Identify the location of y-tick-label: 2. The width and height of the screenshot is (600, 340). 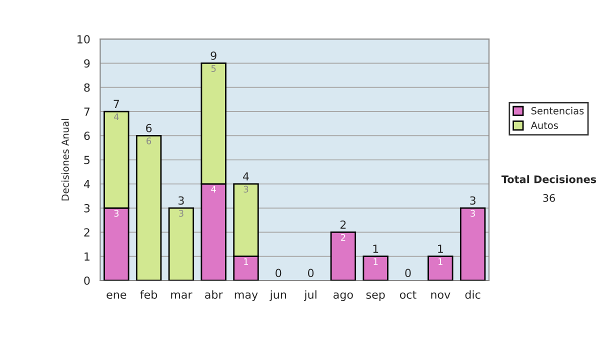
(87, 232).